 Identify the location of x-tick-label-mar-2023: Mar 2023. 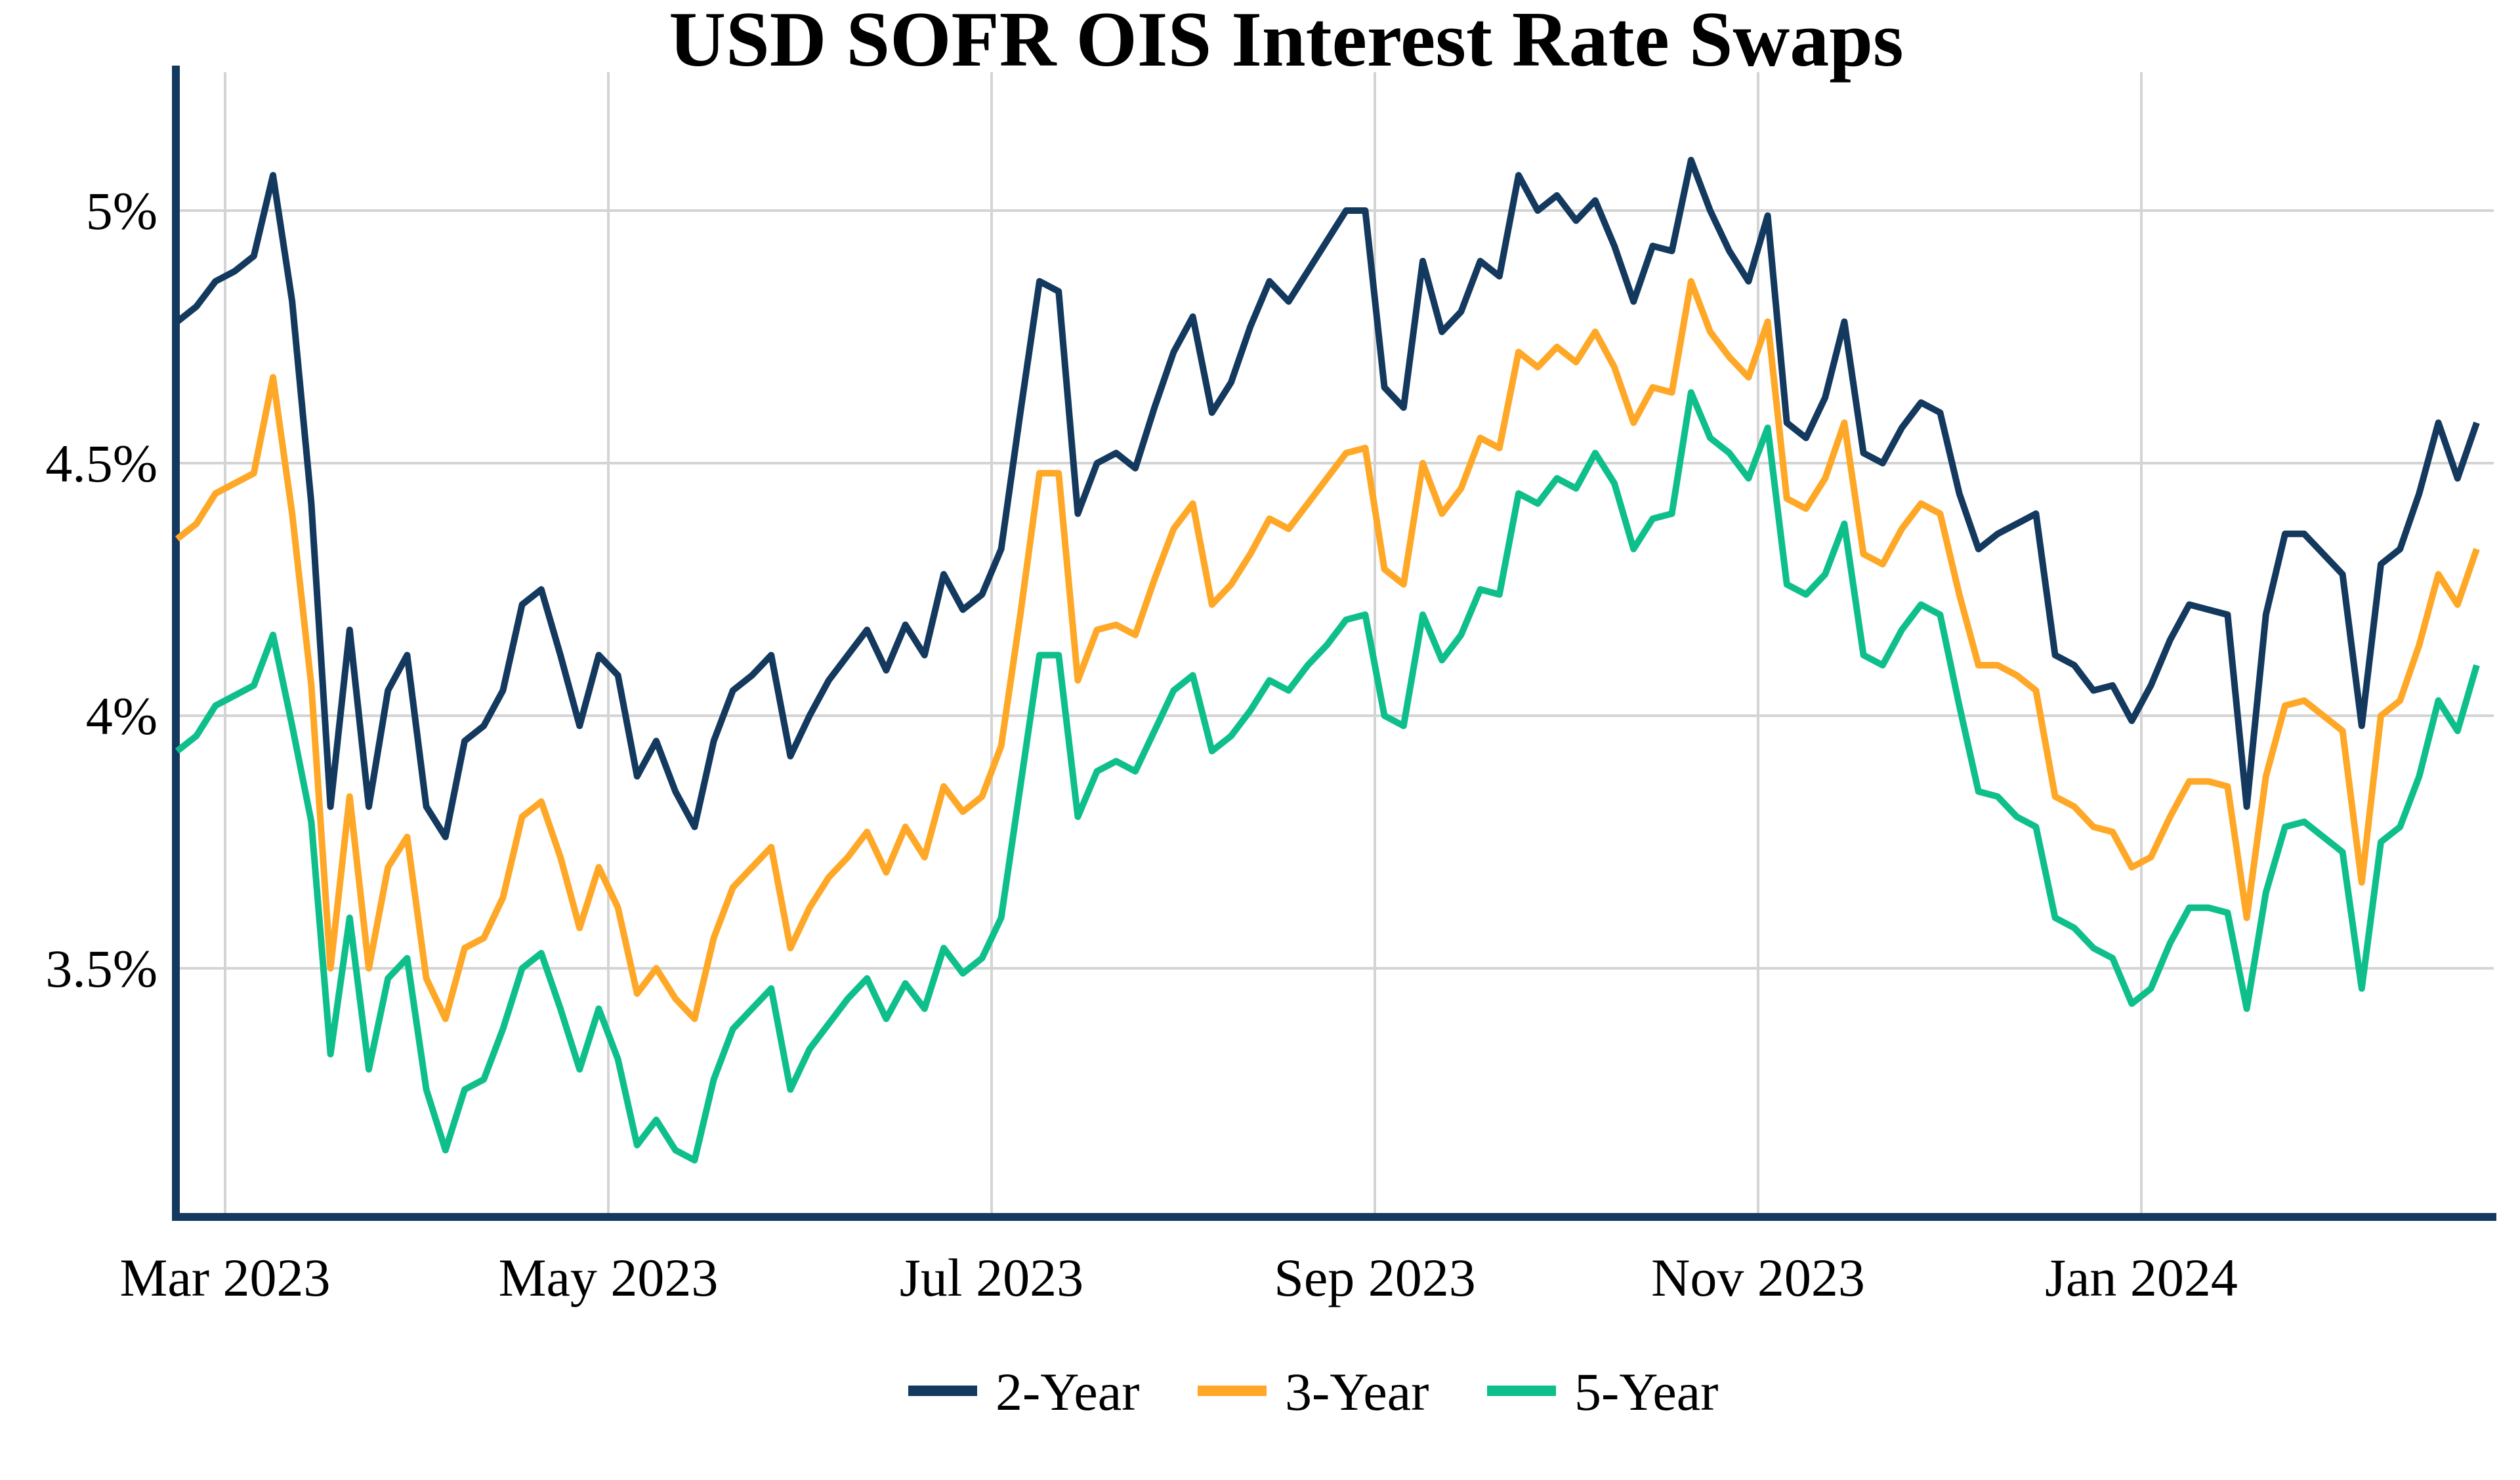
(224, 1277).